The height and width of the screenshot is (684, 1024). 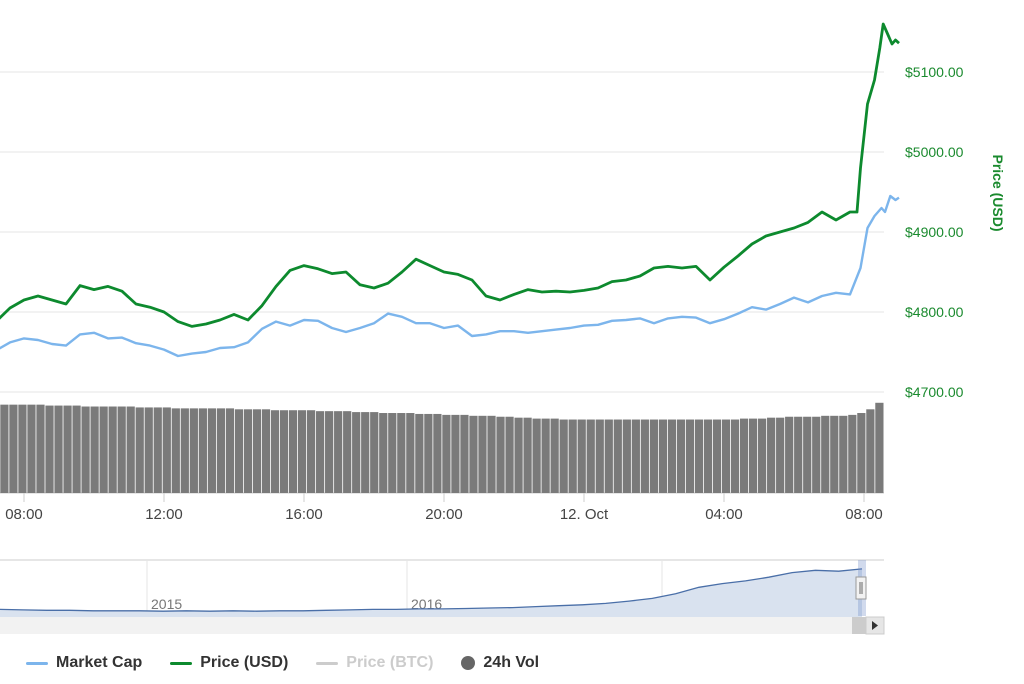 I want to click on navigator-scrollbar-track, so click(x=442, y=625).